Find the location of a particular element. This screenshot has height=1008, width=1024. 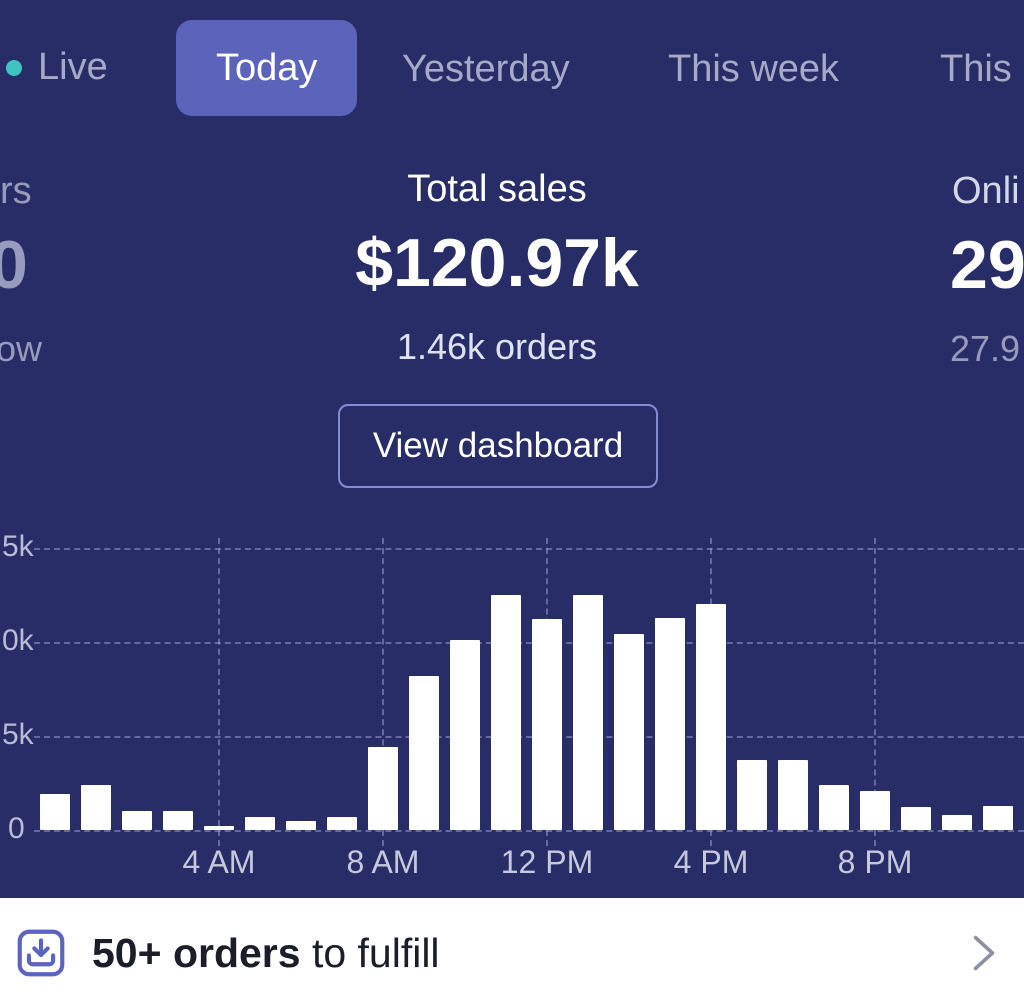

x-axis-tick-label: 12 PM is located at coordinates (547, 862).